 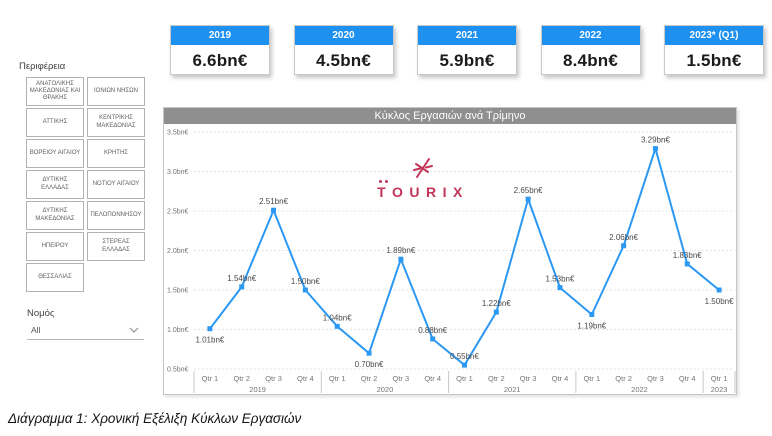 What do you see at coordinates (337, 317) in the screenshot?
I see `data-point-label: 1.04bn€` at bounding box center [337, 317].